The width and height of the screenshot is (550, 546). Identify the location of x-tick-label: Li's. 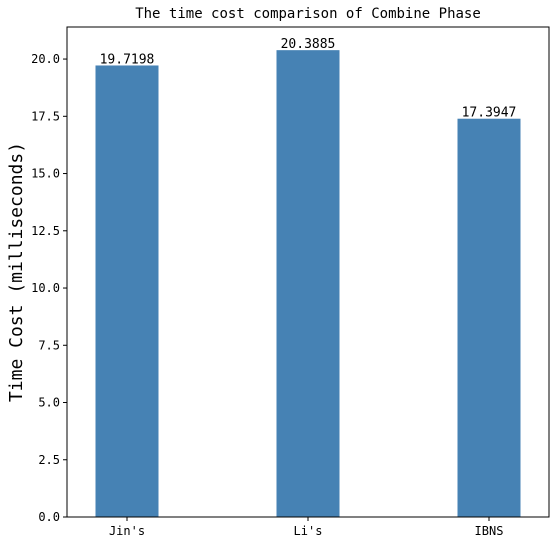
(308, 531).